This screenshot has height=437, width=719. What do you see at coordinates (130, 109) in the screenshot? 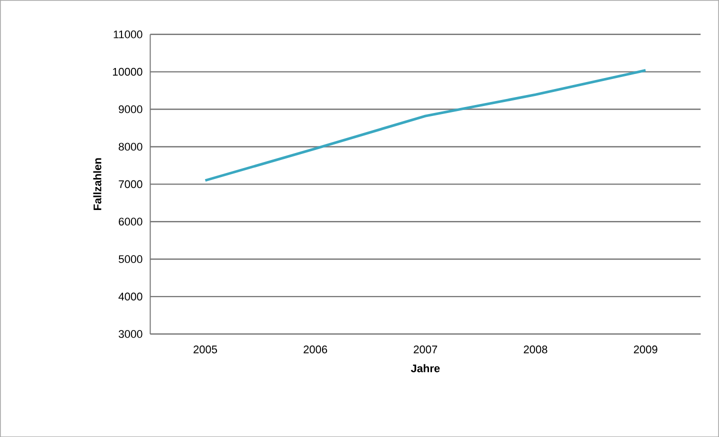
I see `y-tick-label: 9000` at bounding box center [130, 109].